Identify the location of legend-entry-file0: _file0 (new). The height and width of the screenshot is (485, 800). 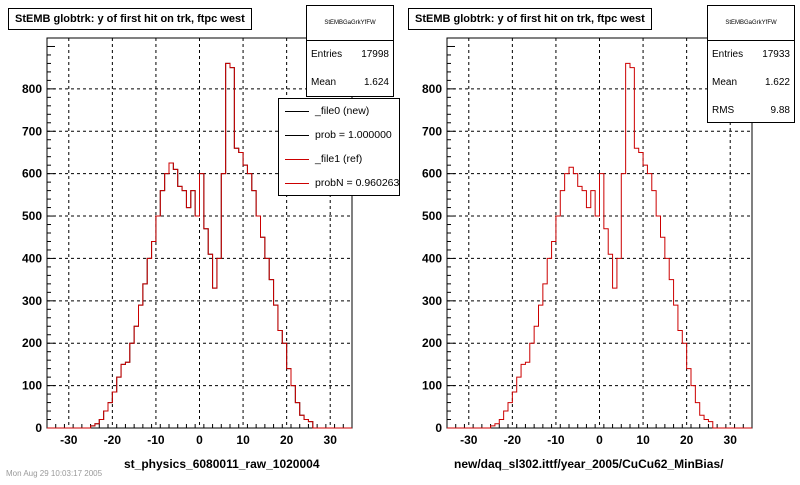
(339, 111).